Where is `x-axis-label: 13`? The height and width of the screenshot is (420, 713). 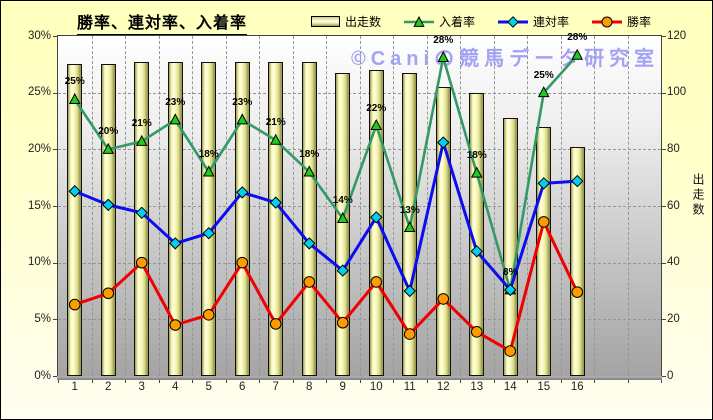
x-axis-label: 13 is located at coordinates (477, 387).